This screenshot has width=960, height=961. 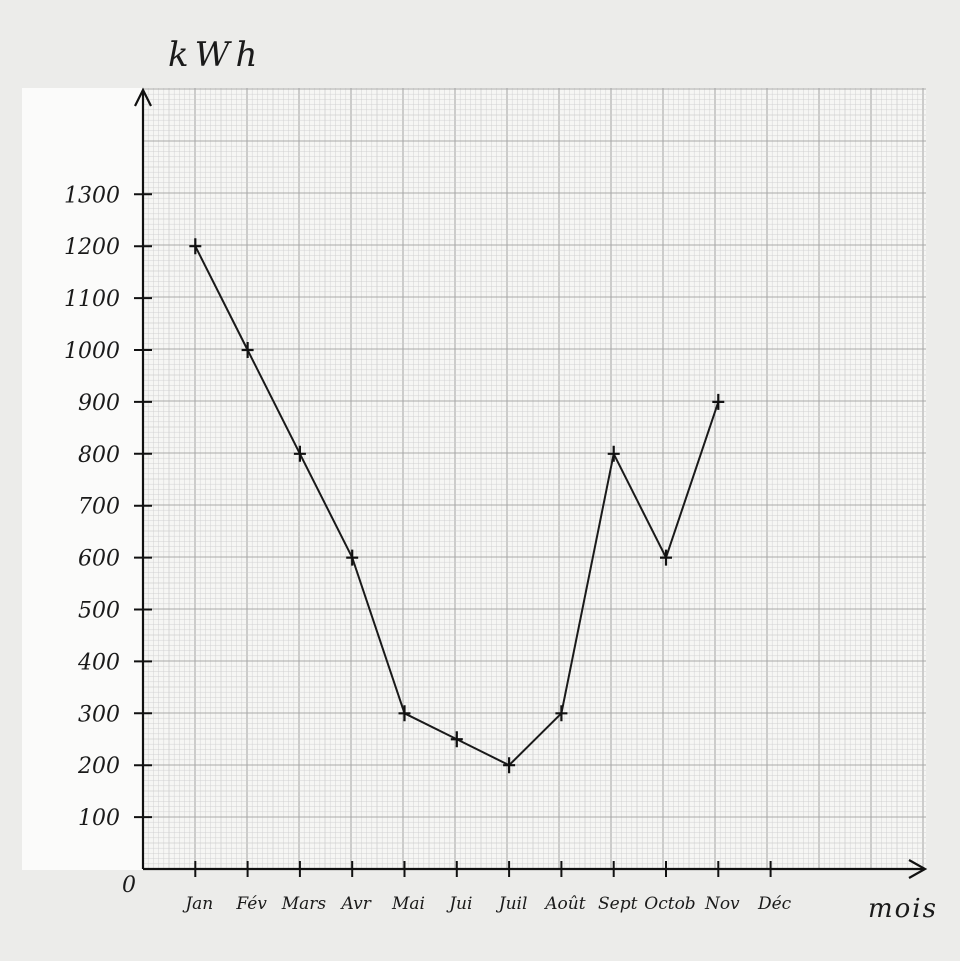 I want to click on y-tick-label: 400, so click(x=98, y=662).